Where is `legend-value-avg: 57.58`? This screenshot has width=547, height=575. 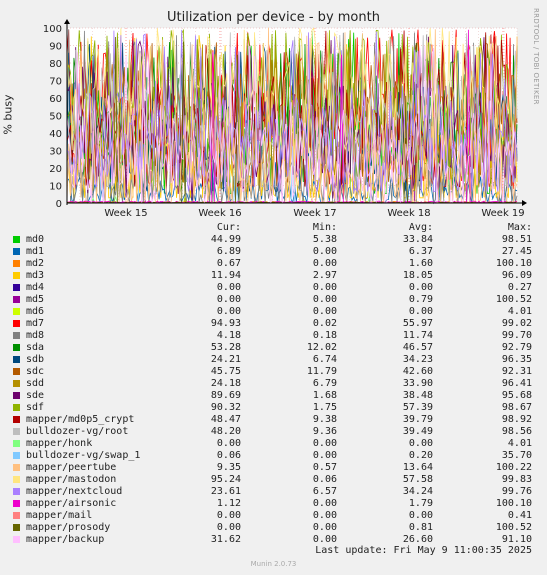
legend-value-avg: 57.58 is located at coordinates (417, 479).